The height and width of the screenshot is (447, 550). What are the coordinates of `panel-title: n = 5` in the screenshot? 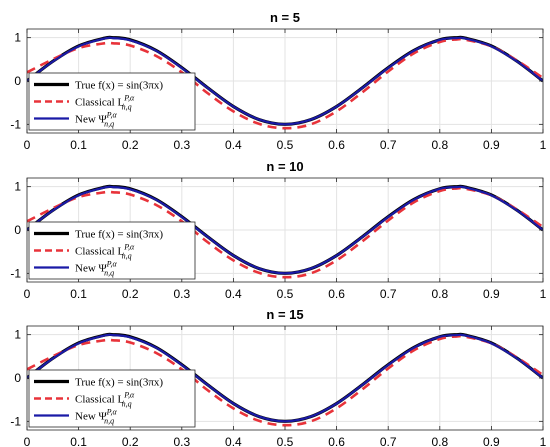 It's located at (285, 17).